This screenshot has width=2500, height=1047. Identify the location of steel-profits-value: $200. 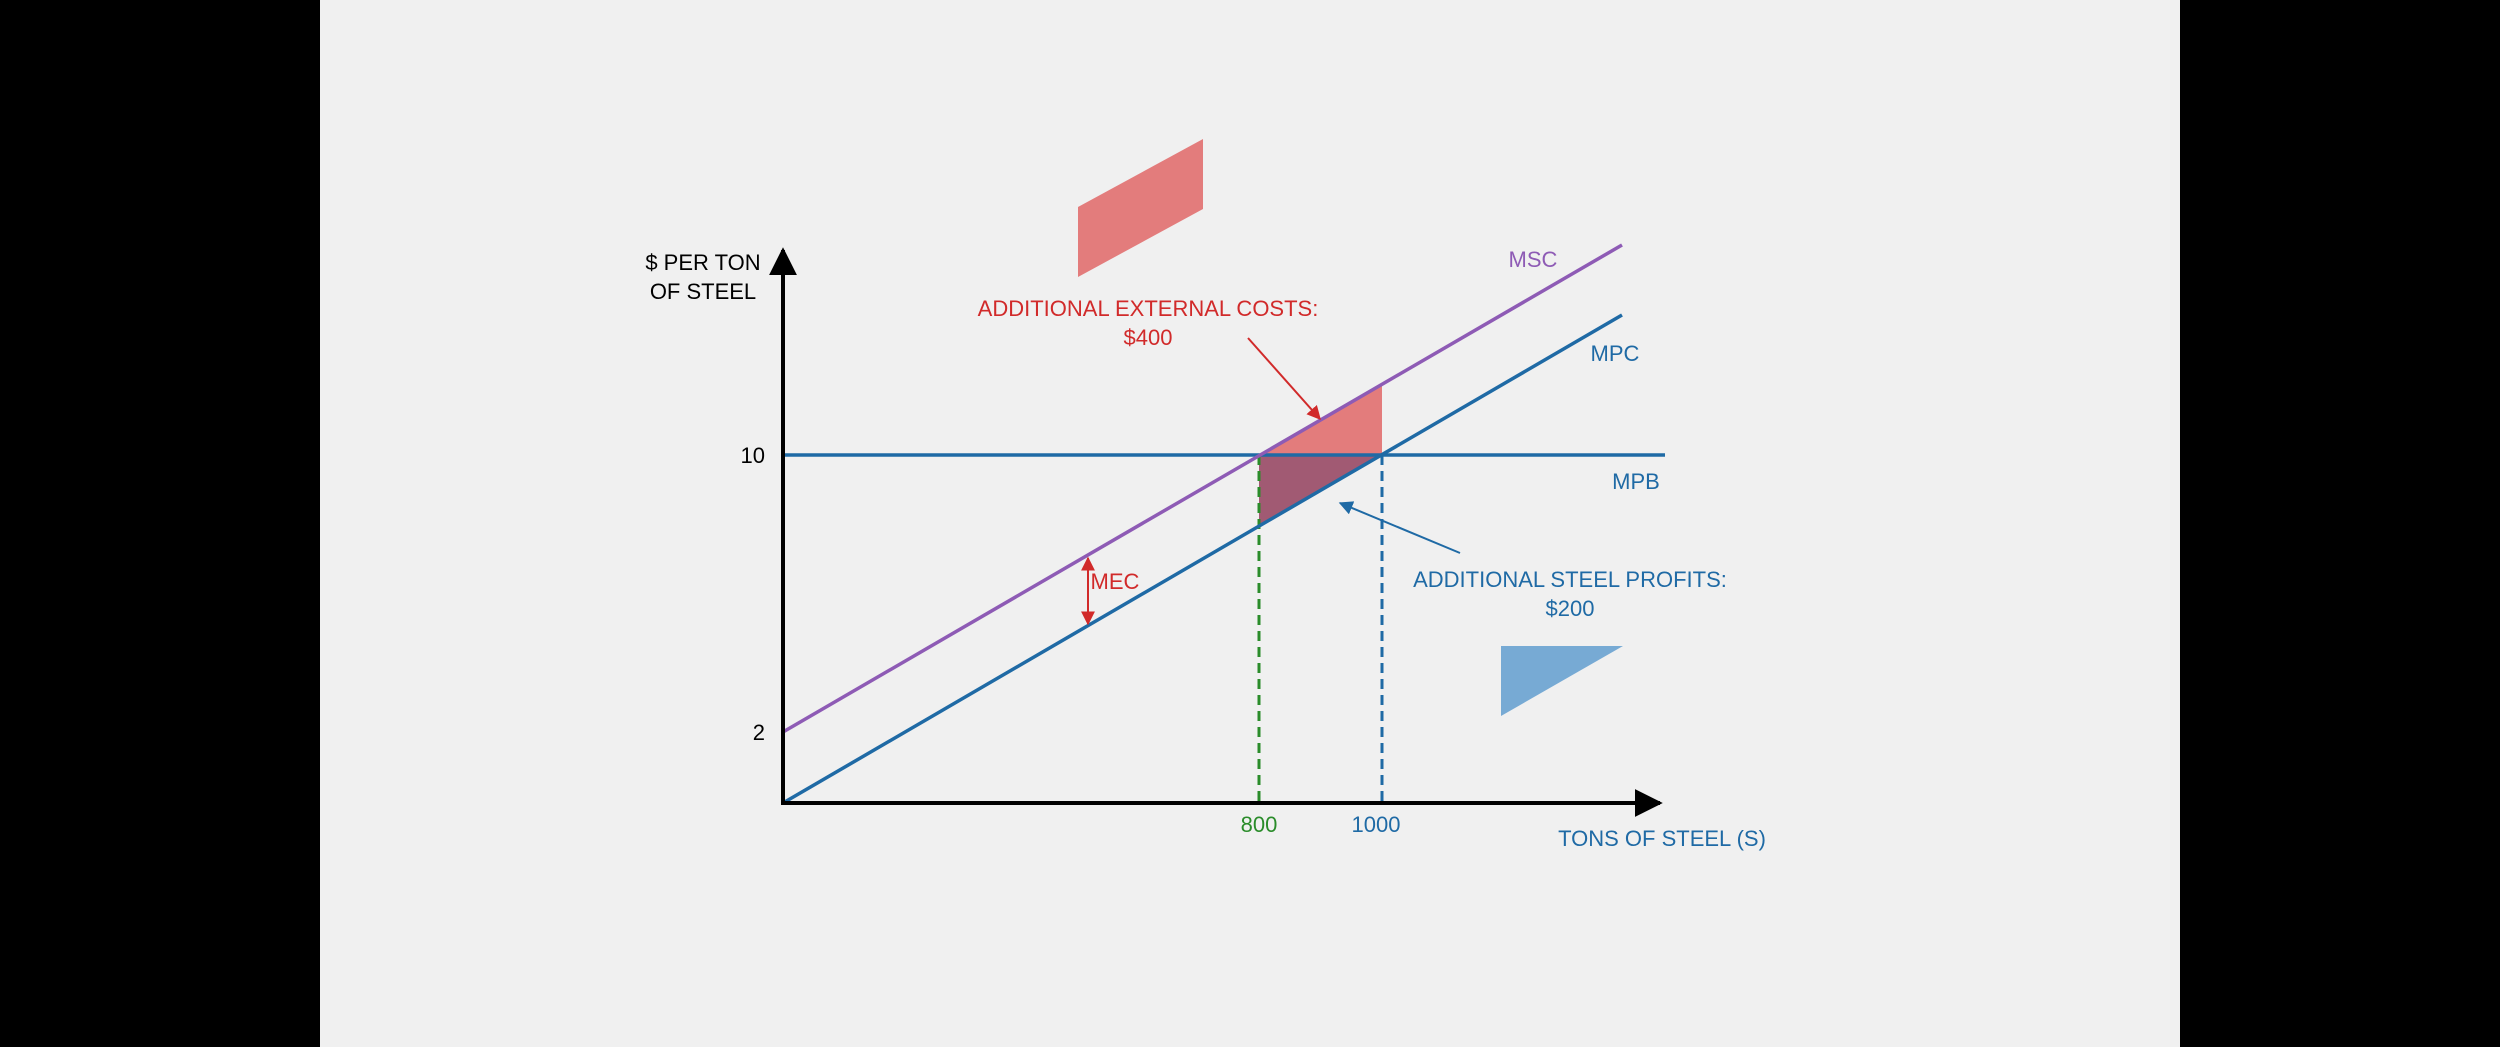
(1570, 608).